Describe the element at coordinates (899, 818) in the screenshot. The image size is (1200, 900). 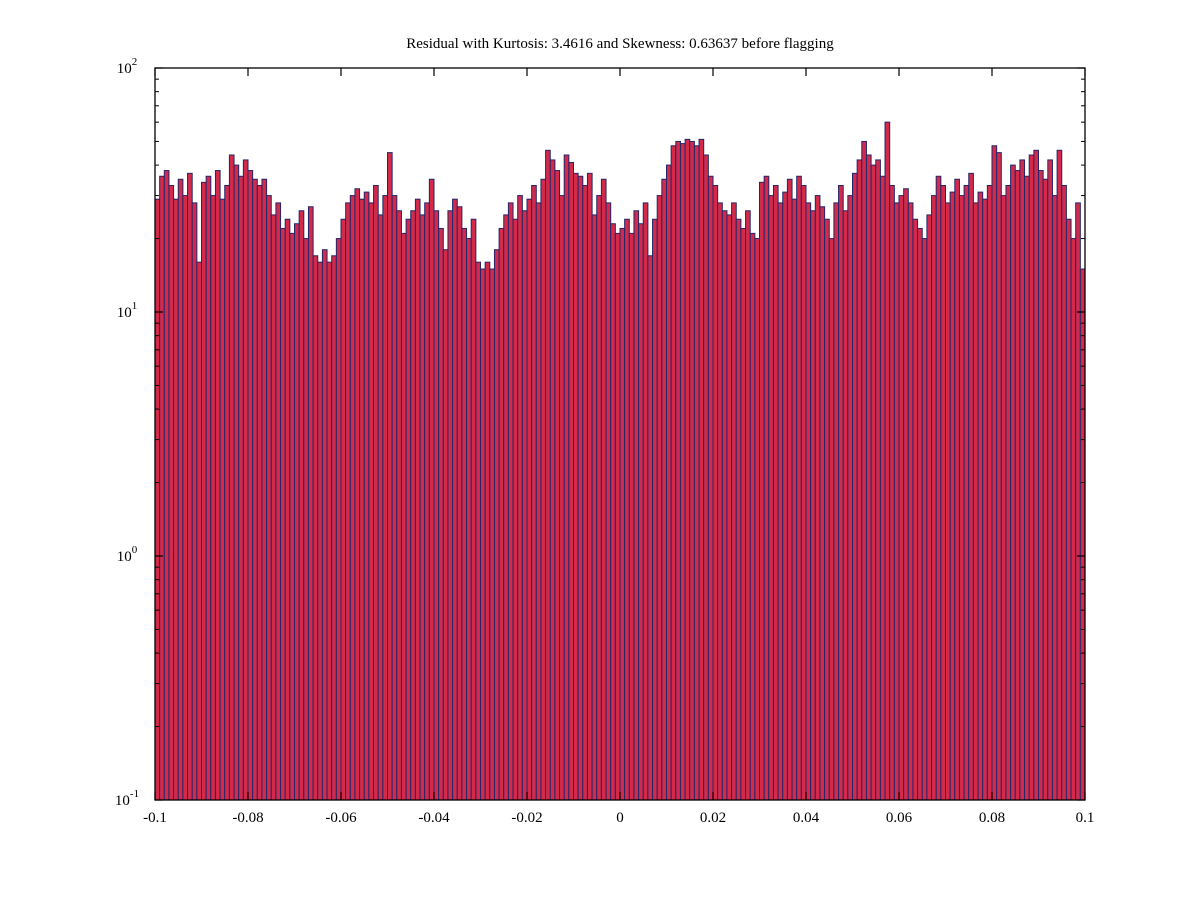
I see `x-tick-label: 0.06` at that location.